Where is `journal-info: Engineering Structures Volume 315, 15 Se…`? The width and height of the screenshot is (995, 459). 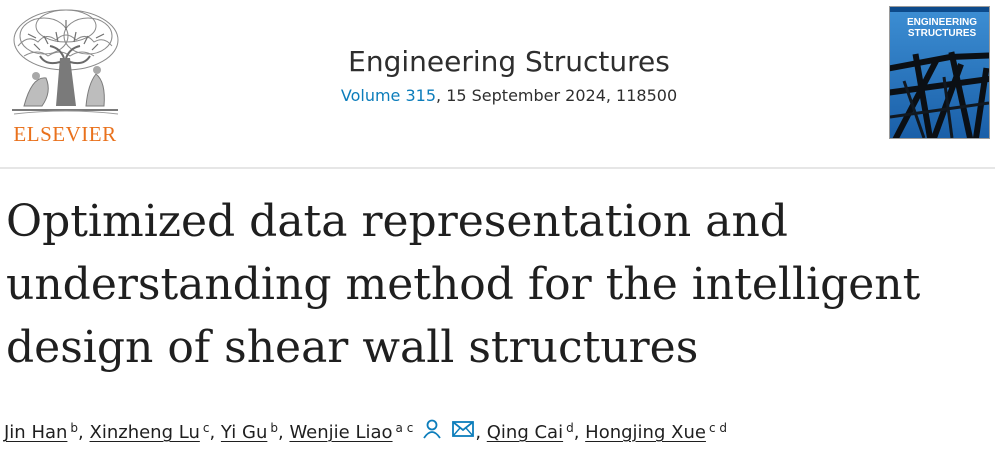
journal-info: Engineering Structures Volume 315, 15 Se… is located at coordinates (509, 75).